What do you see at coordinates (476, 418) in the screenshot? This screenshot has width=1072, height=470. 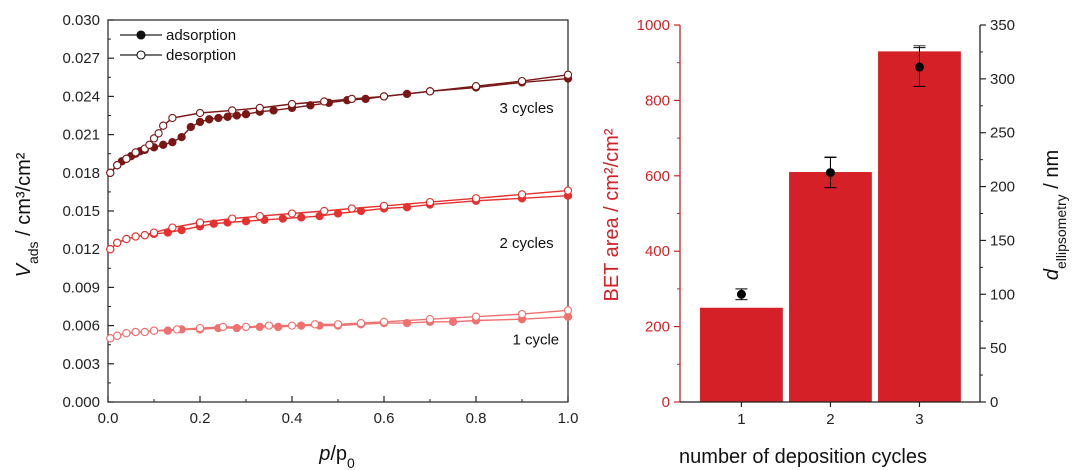 I see `isotherm-x-tick-label: 0.8` at bounding box center [476, 418].